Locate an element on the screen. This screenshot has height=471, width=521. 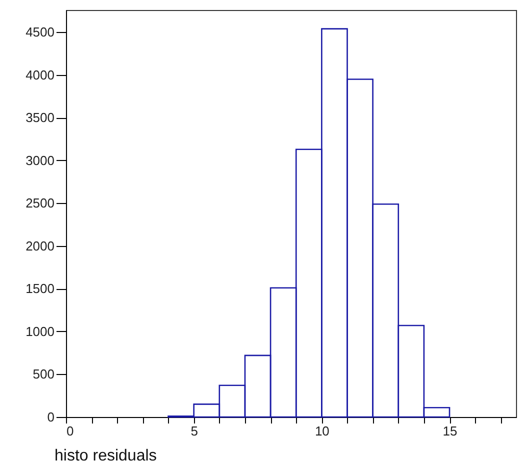
y-tick-label: 0 is located at coordinates (50, 417).